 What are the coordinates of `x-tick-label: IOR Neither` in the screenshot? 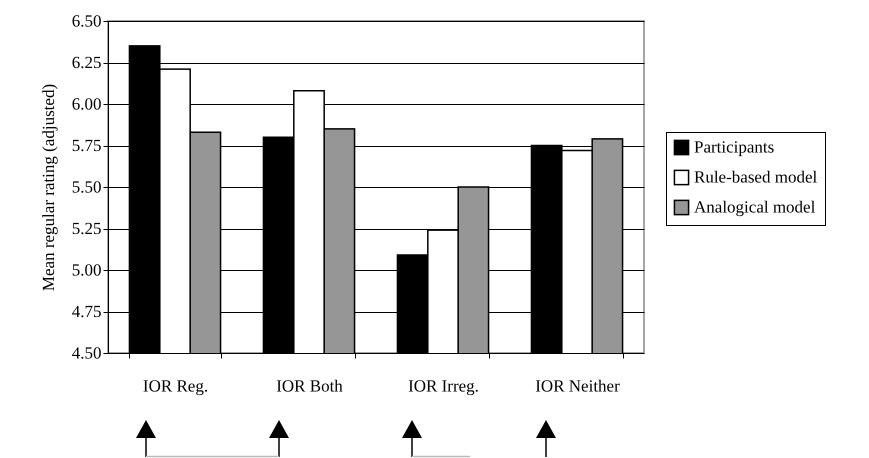 It's located at (577, 386).